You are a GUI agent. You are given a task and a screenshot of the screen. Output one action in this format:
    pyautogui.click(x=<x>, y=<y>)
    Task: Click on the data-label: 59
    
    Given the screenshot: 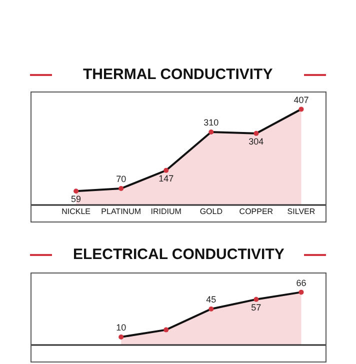 What is the action you would take?
    pyautogui.click(x=76, y=199)
    